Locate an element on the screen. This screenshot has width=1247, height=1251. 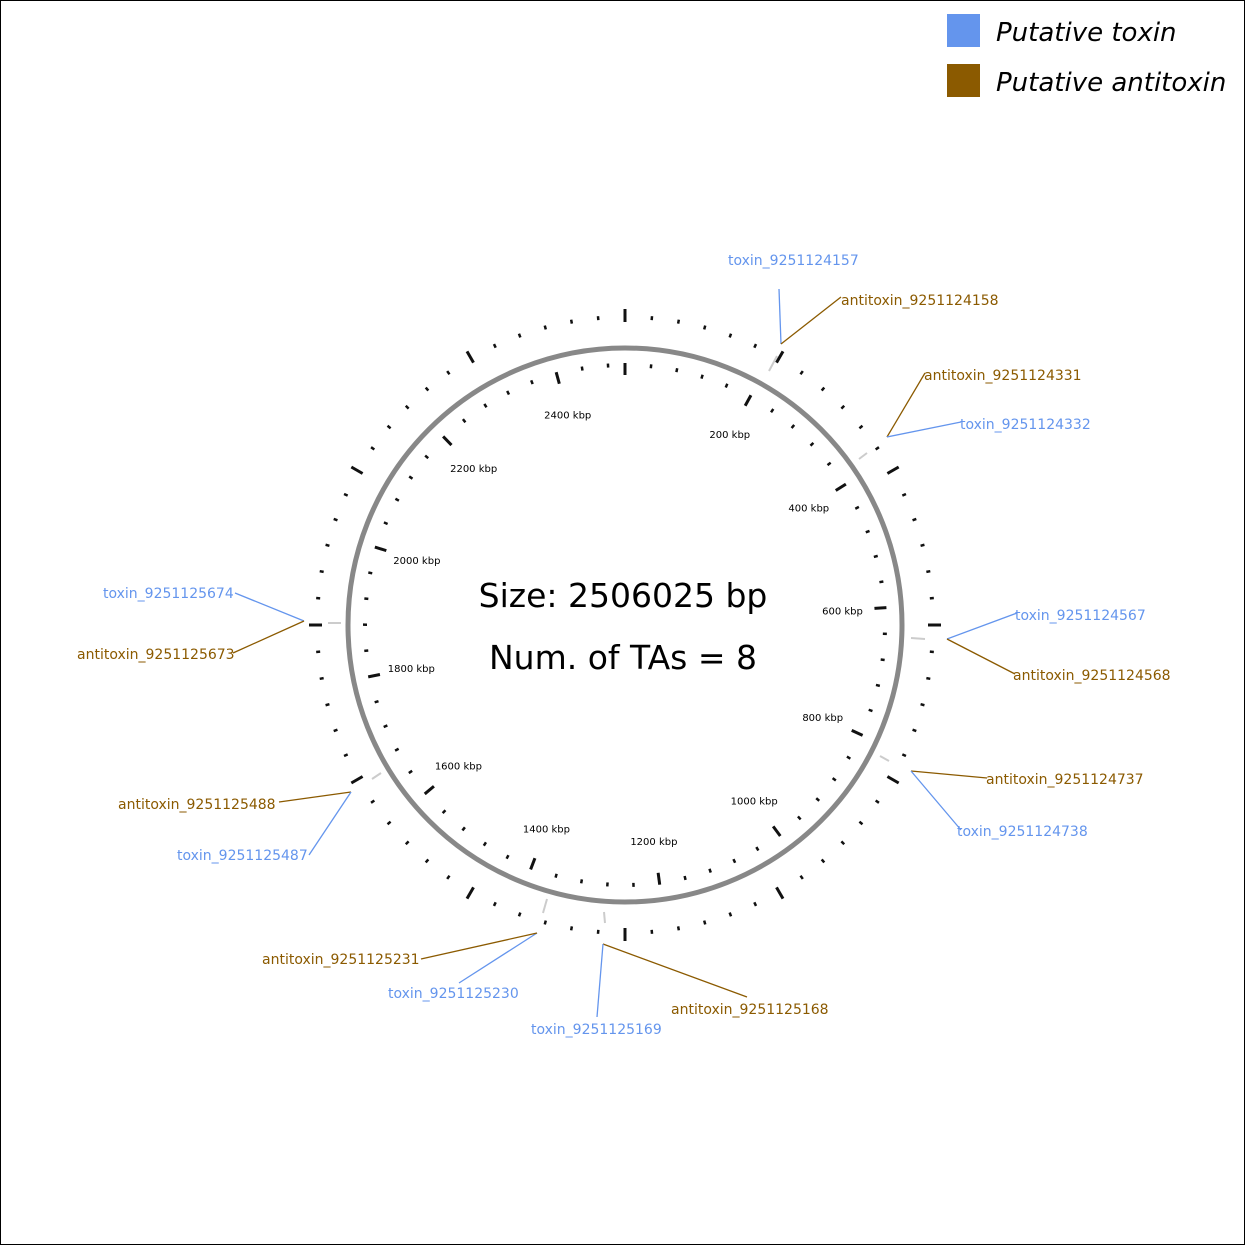
feature-label-antitoxin: antitoxin_9251125488 is located at coordinates (197, 805).